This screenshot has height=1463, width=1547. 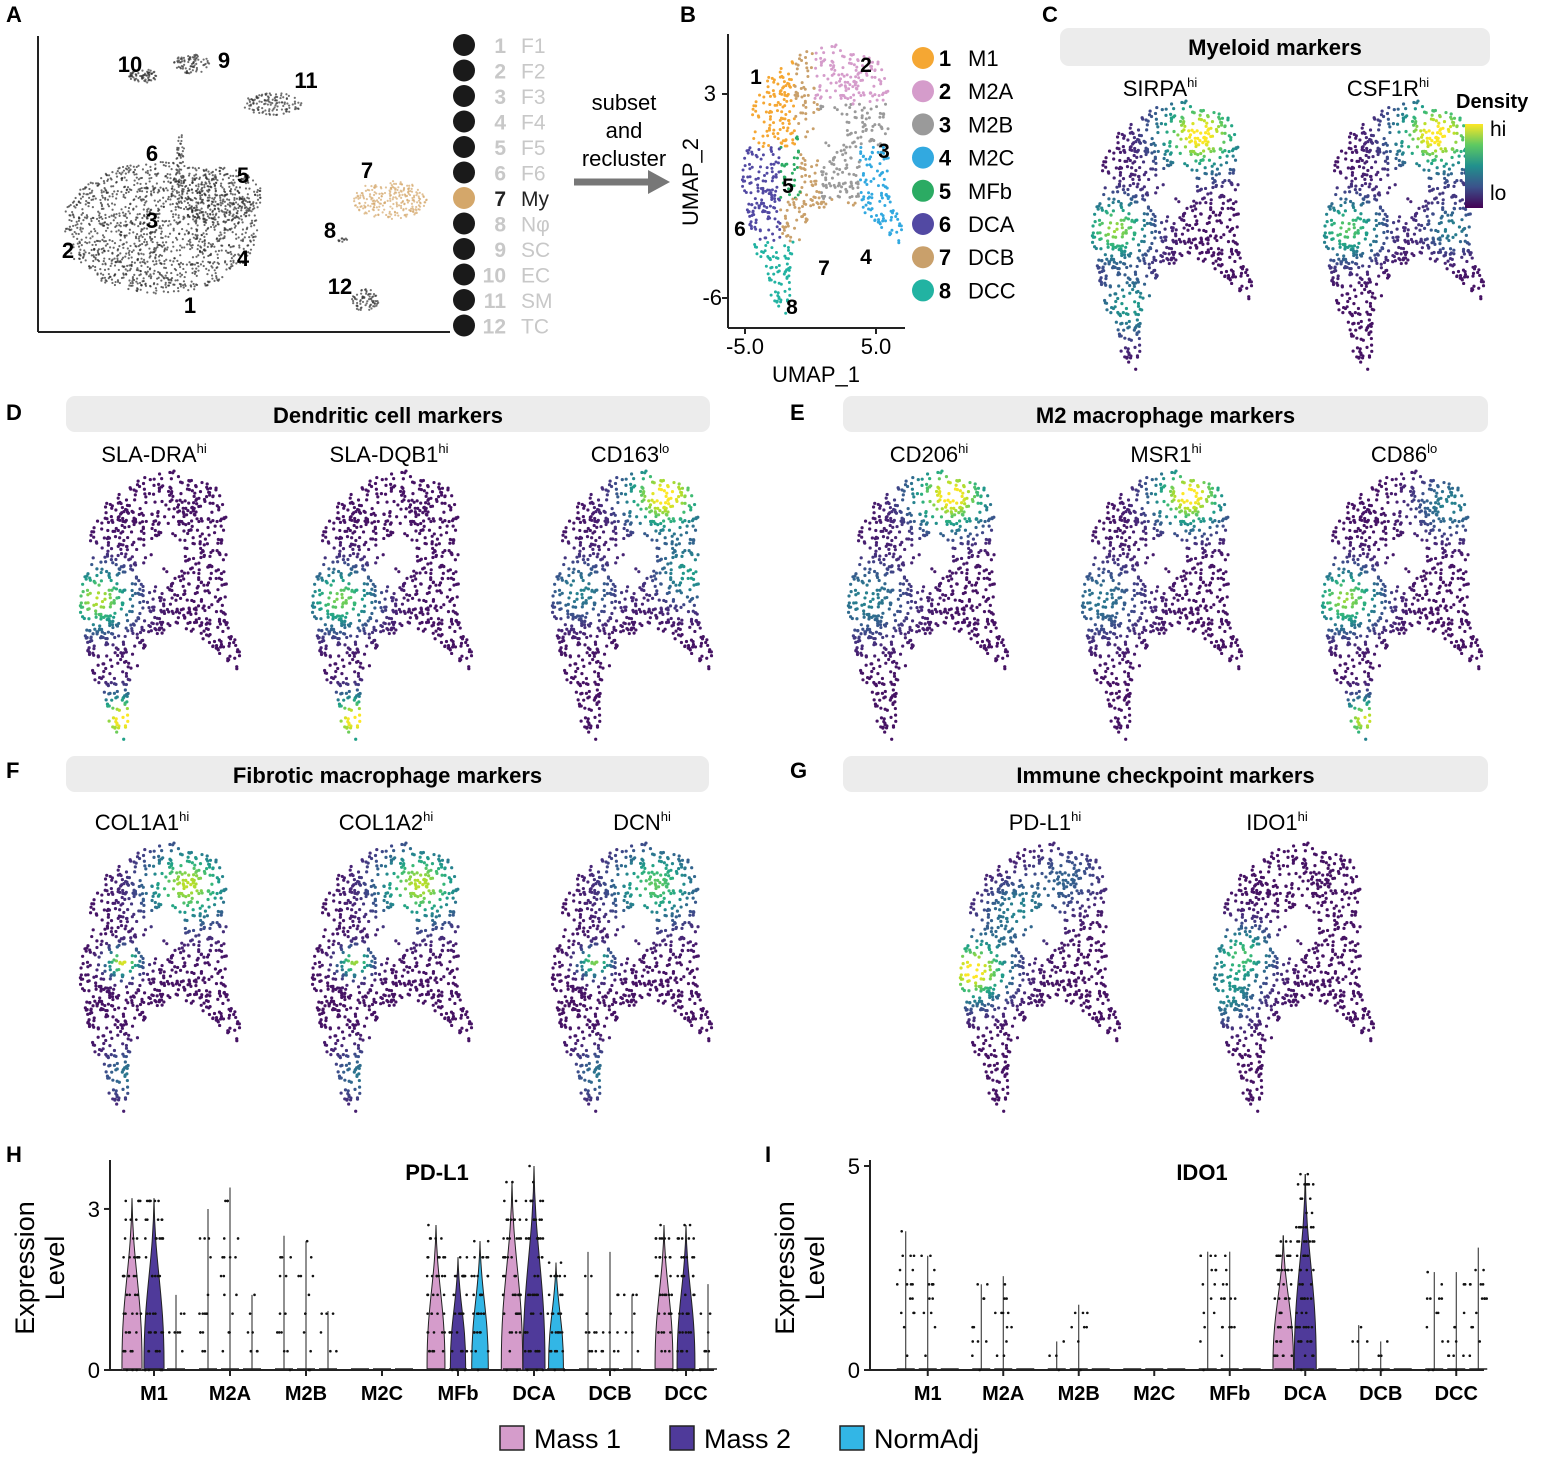 I want to click on category-label: M2A, so click(x=1003, y=1394).